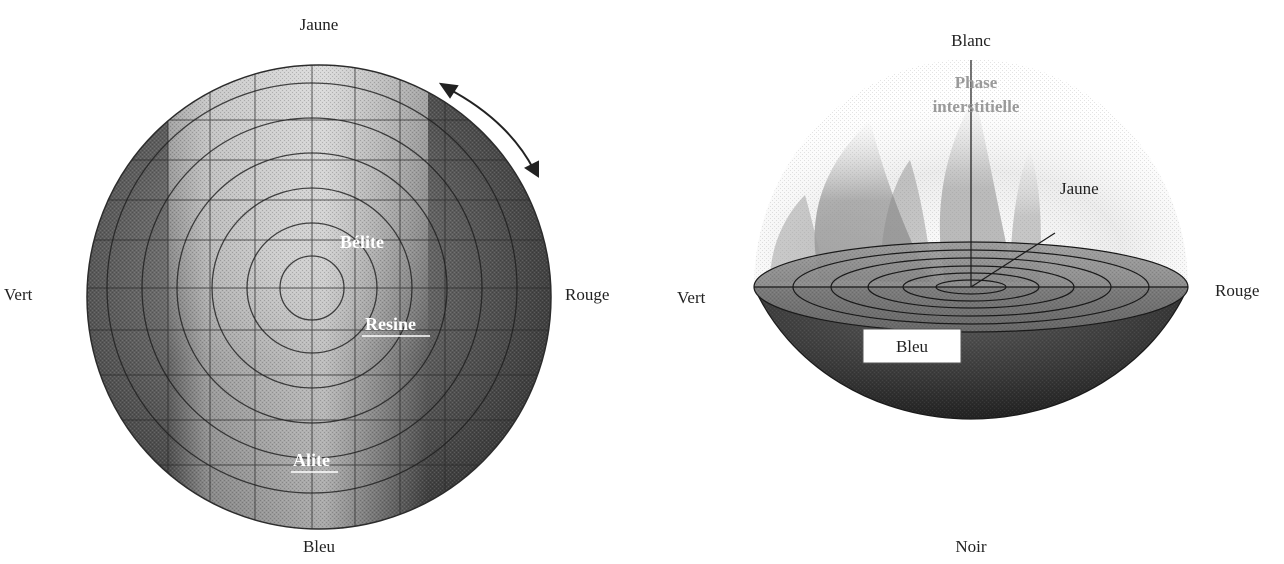 Image resolution: width=1284 pixels, height=564 pixels. What do you see at coordinates (976, 82) in the screenshot?
I see `right-region-phase-line1: Phase` at bounding box center [976, 82].